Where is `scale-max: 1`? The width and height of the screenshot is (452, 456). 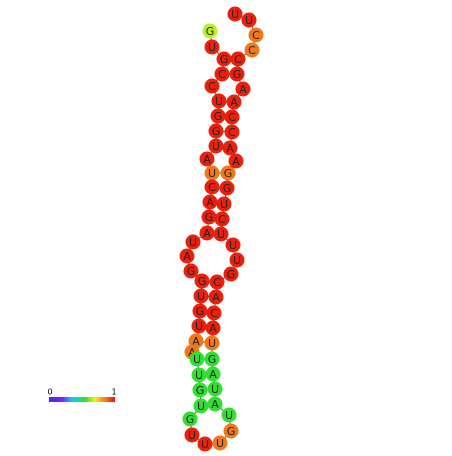 scale-max: 1 is located at coordinates (113, 392).